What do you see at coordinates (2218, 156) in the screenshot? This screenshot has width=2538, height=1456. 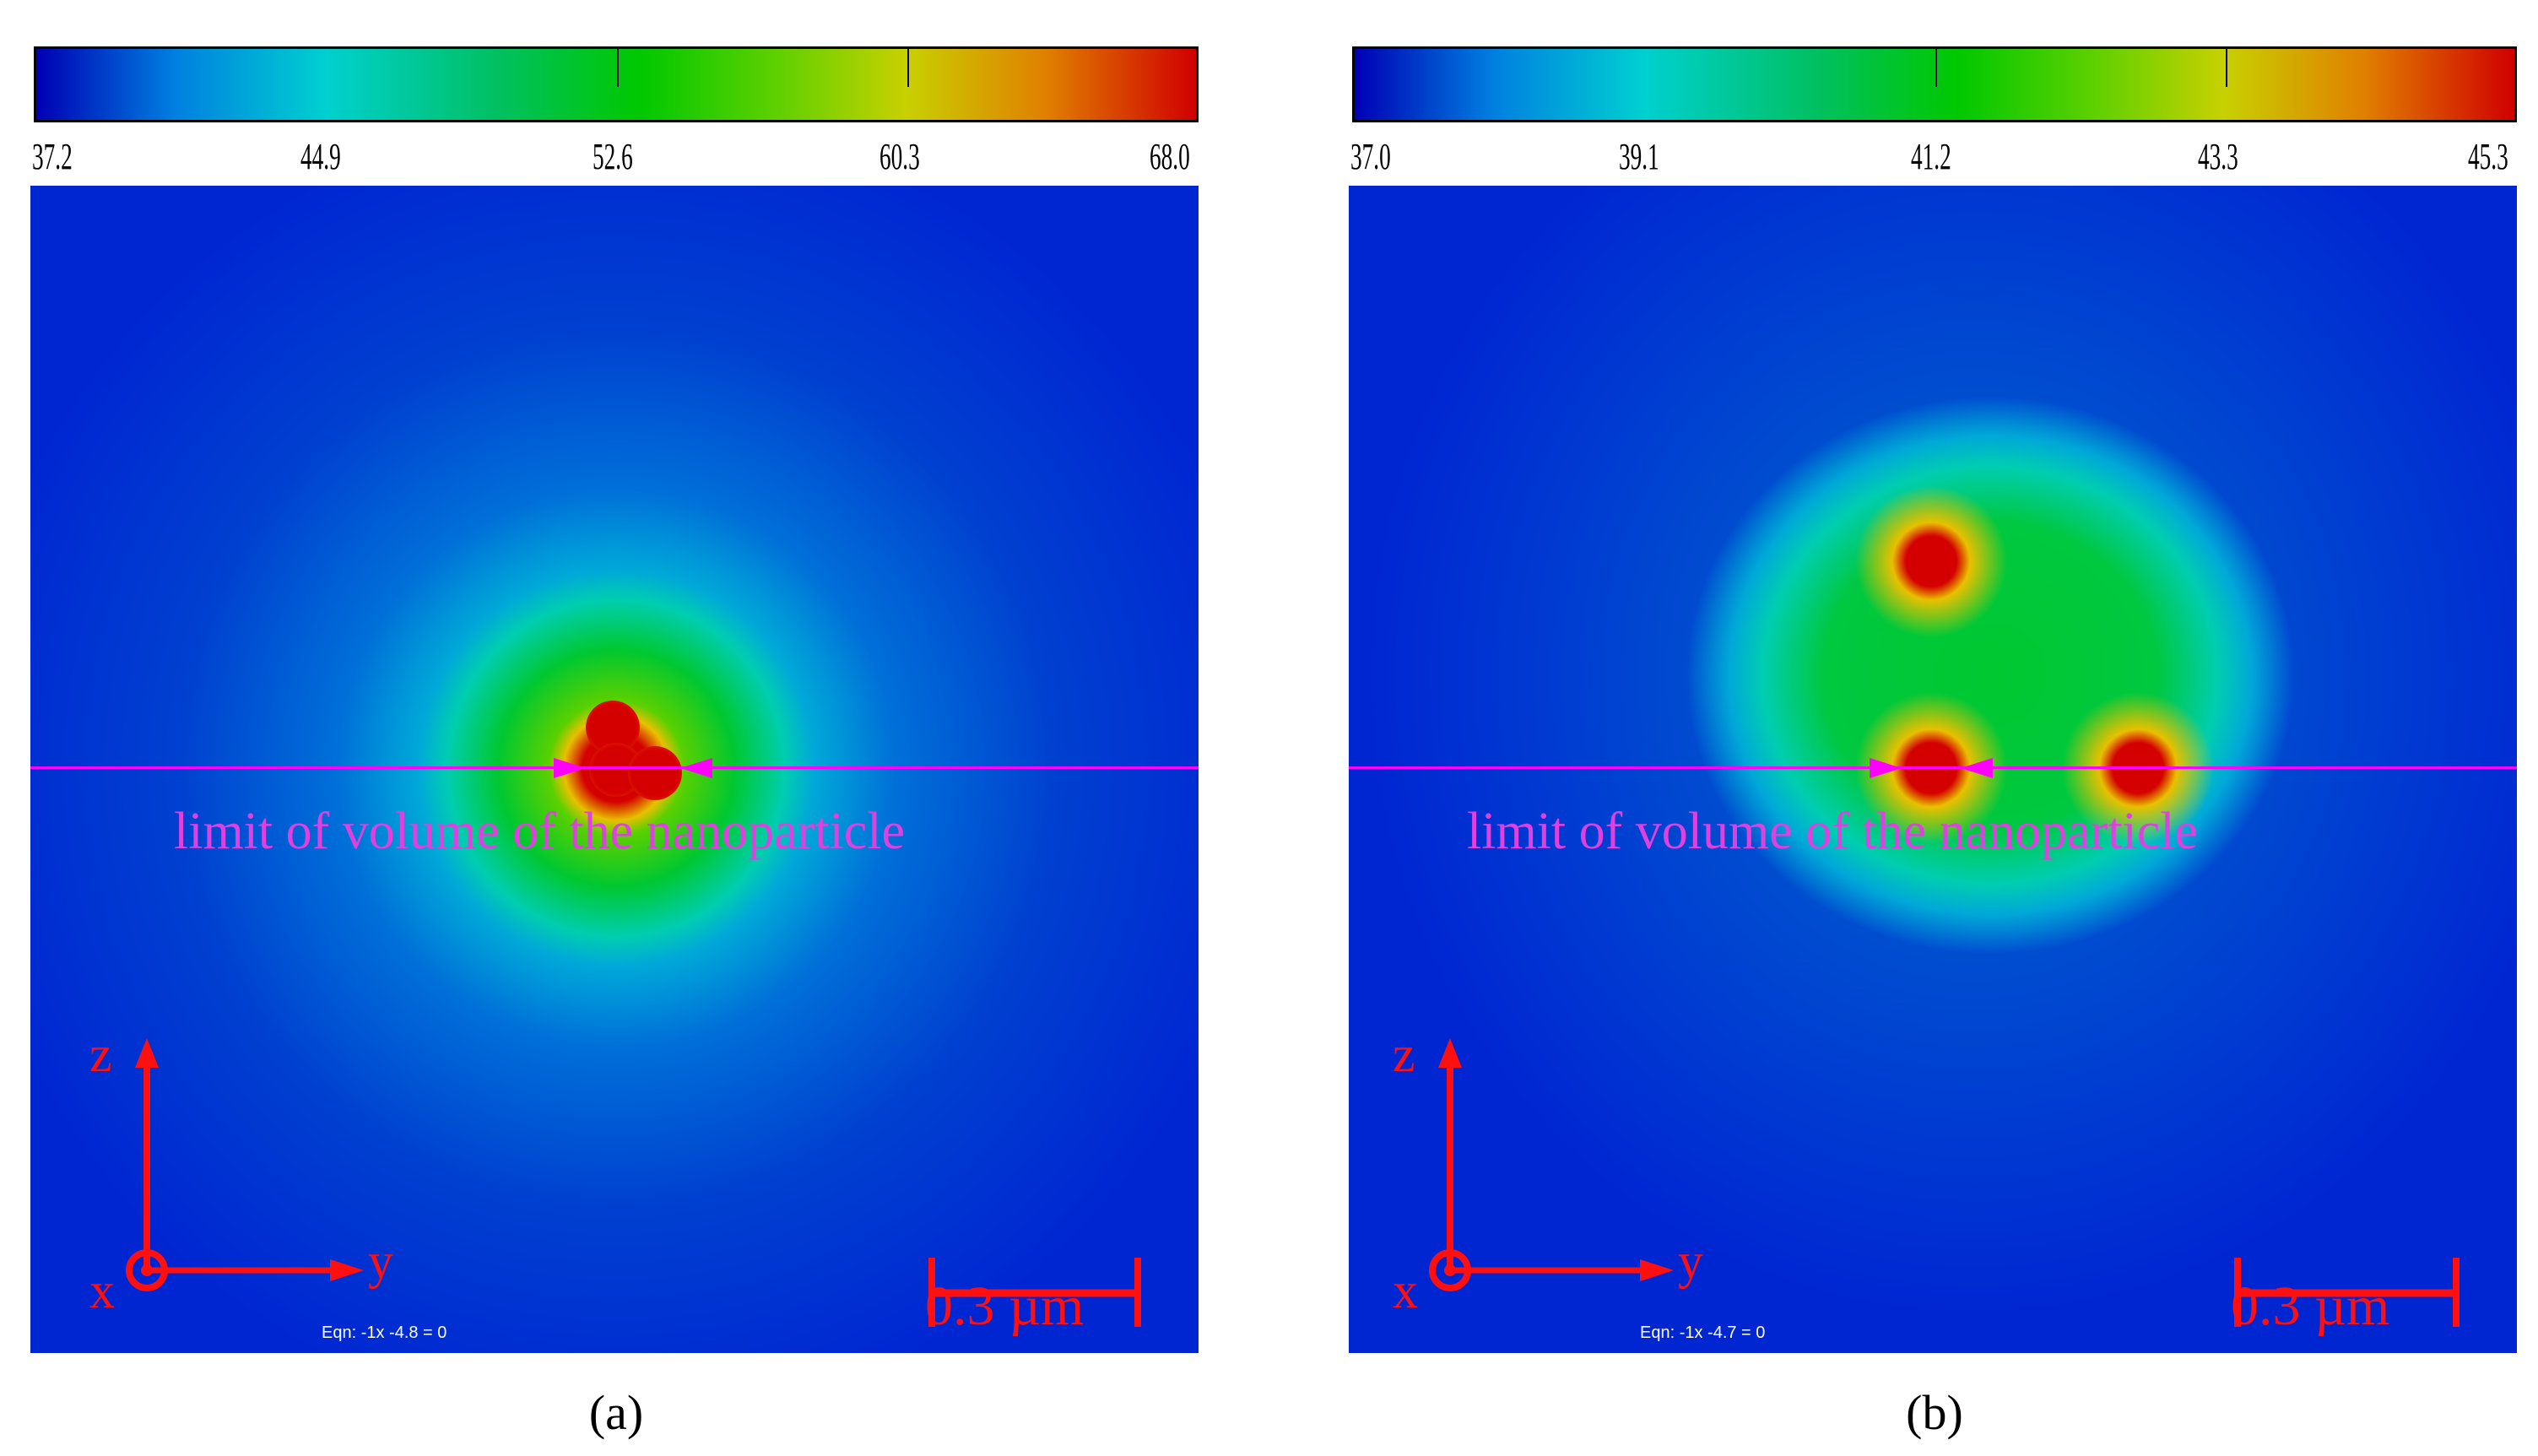 I see `colorbar-label: 43.3` at bounding box center [2218, 156].